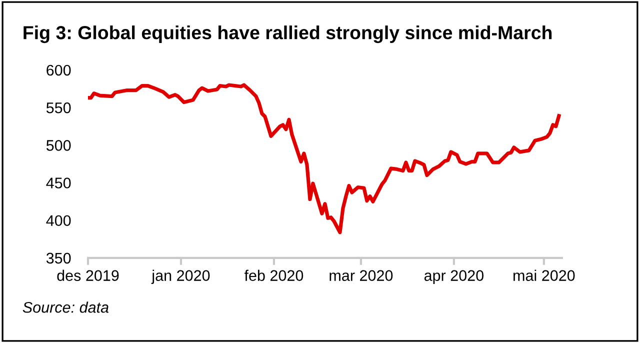 Image resolution: width=640 pixels, height=343 pixels. Describe the element at coordinates (361, 275) in the screenshot. I see `x-tick-label: mar 2020` at that location.